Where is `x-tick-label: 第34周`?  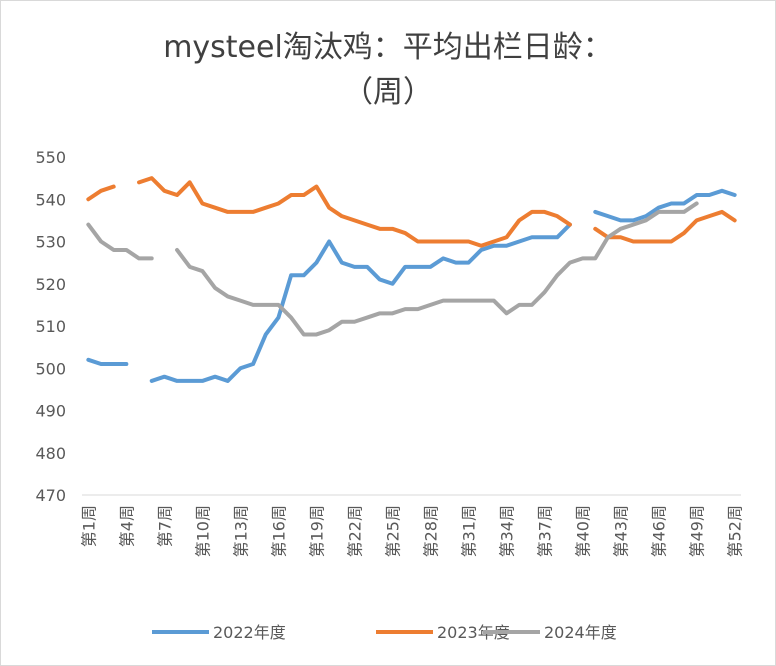
x-tick-label: 第34周 is located at coordinates (507, 531).